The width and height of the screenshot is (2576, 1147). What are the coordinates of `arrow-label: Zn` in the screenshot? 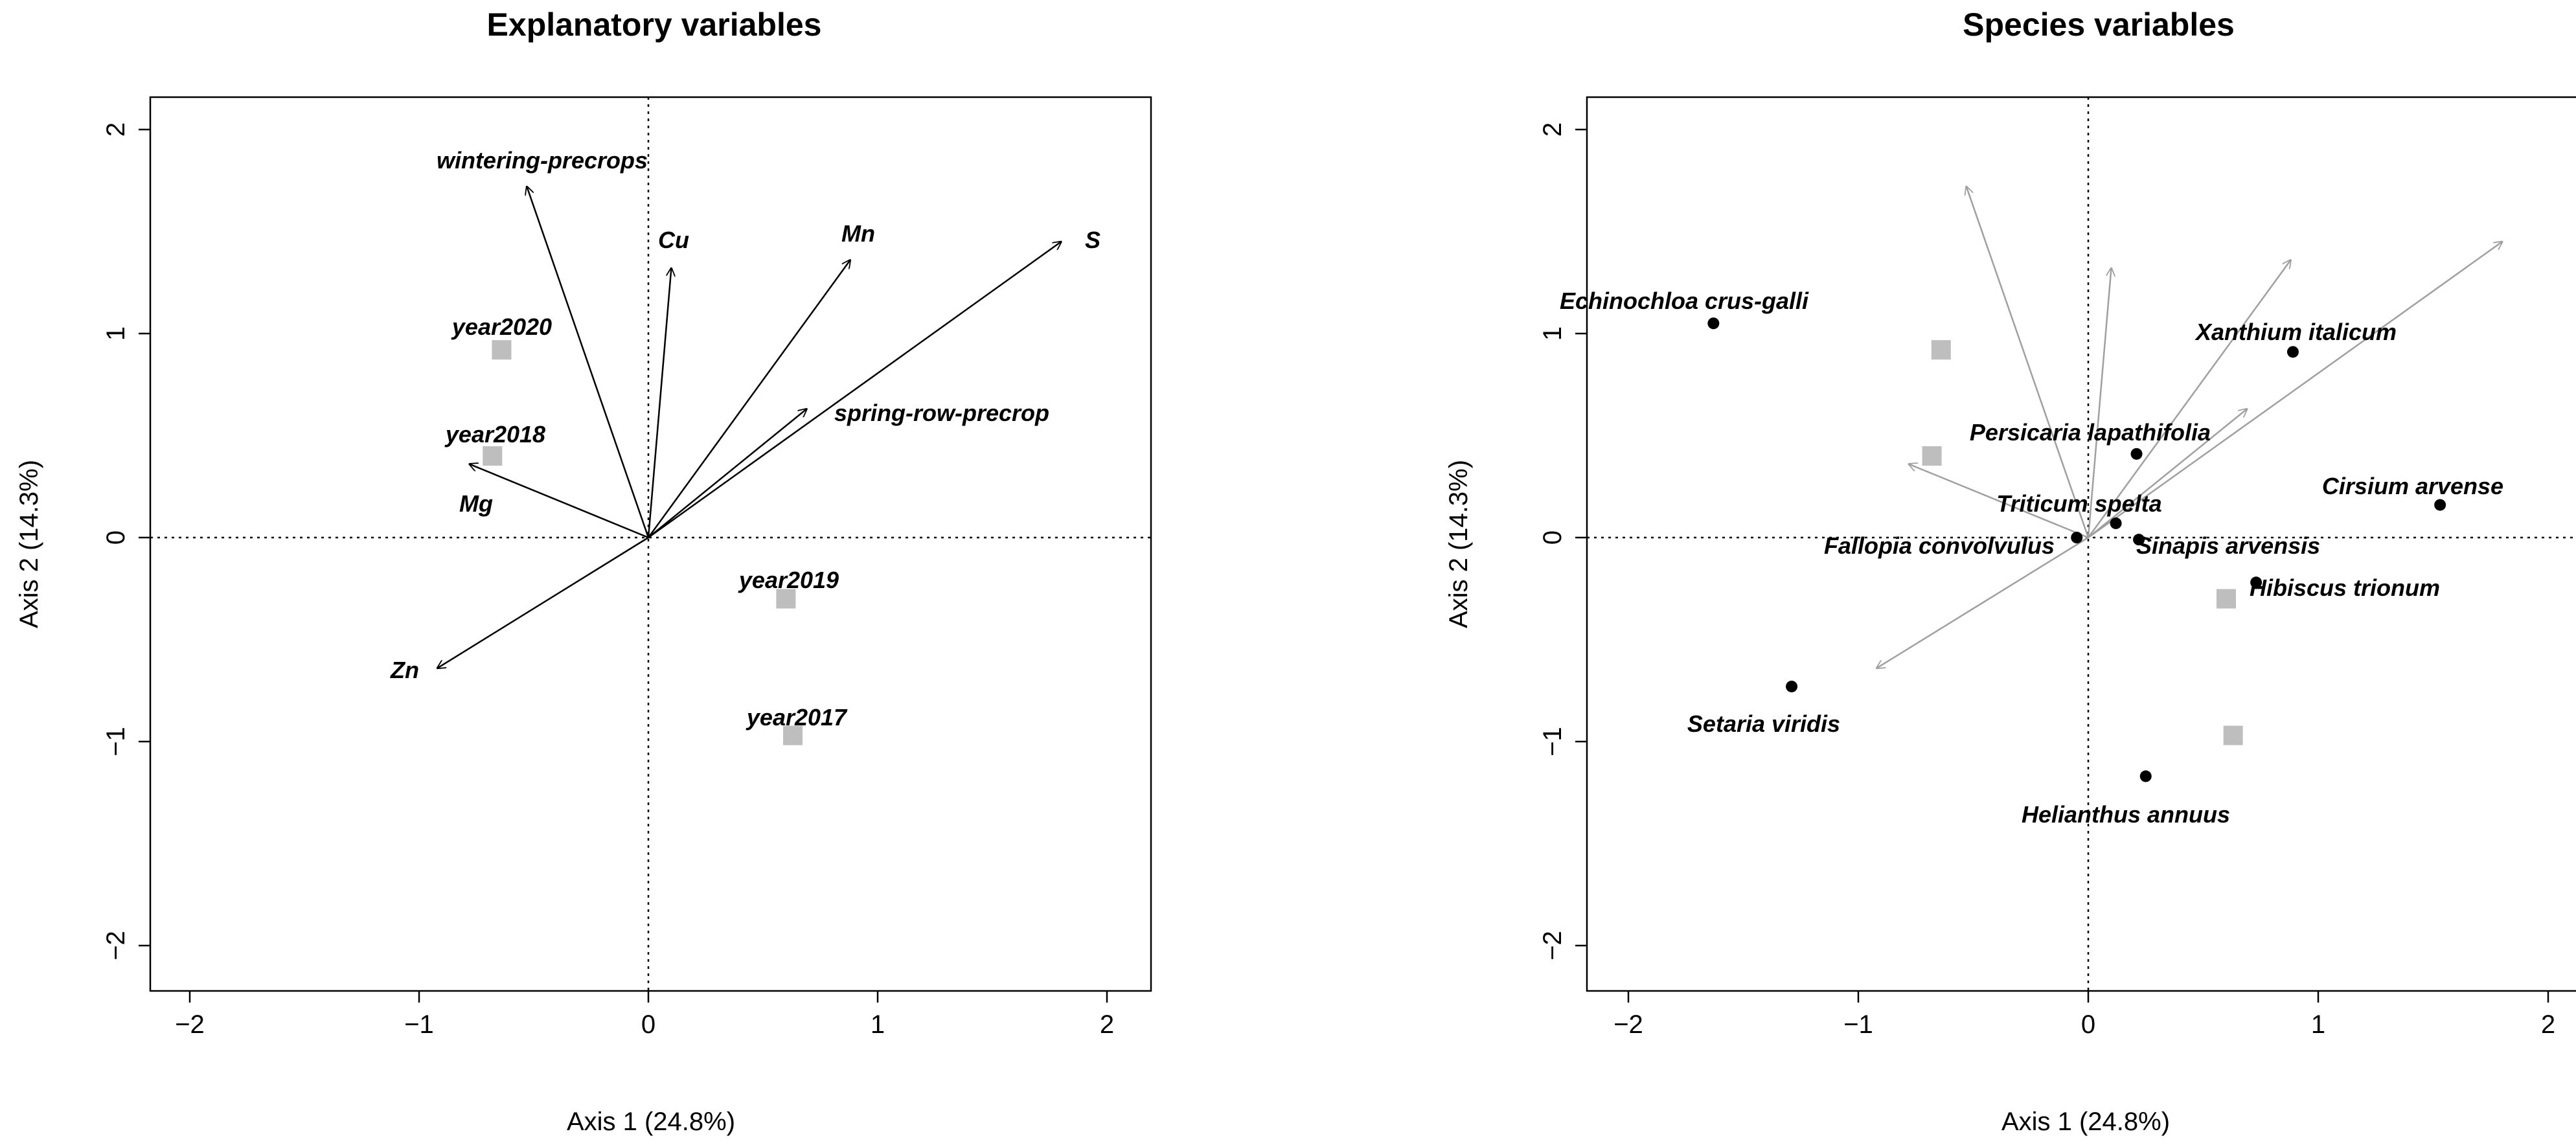 It's located at (404, 670).